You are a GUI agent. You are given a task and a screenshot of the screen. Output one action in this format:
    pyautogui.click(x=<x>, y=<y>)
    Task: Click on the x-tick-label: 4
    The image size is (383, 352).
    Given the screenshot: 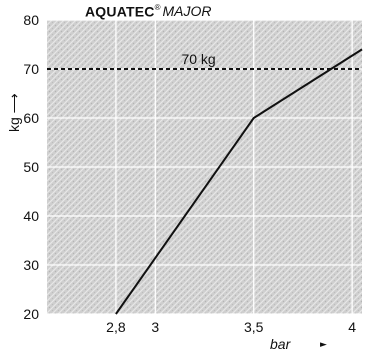 What is the action you would take?
    pyautogui.click(x=352, y=327)
    